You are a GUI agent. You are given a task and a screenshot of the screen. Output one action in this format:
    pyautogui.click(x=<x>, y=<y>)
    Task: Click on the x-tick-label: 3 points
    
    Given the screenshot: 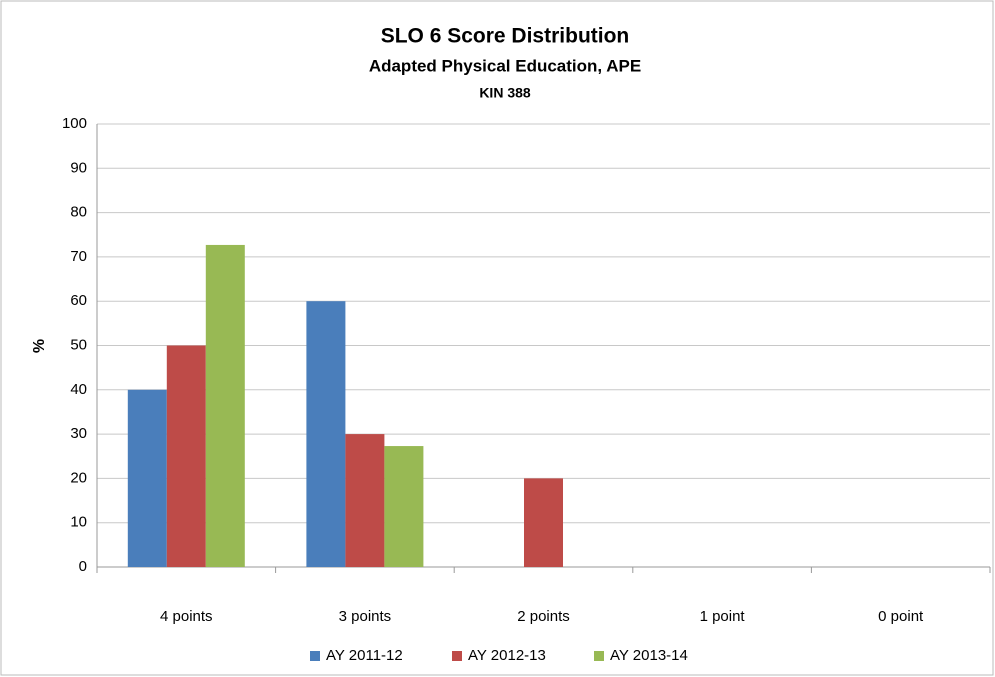 What is the action you would take?
    pyautogui.click(x=365, y=616)
    